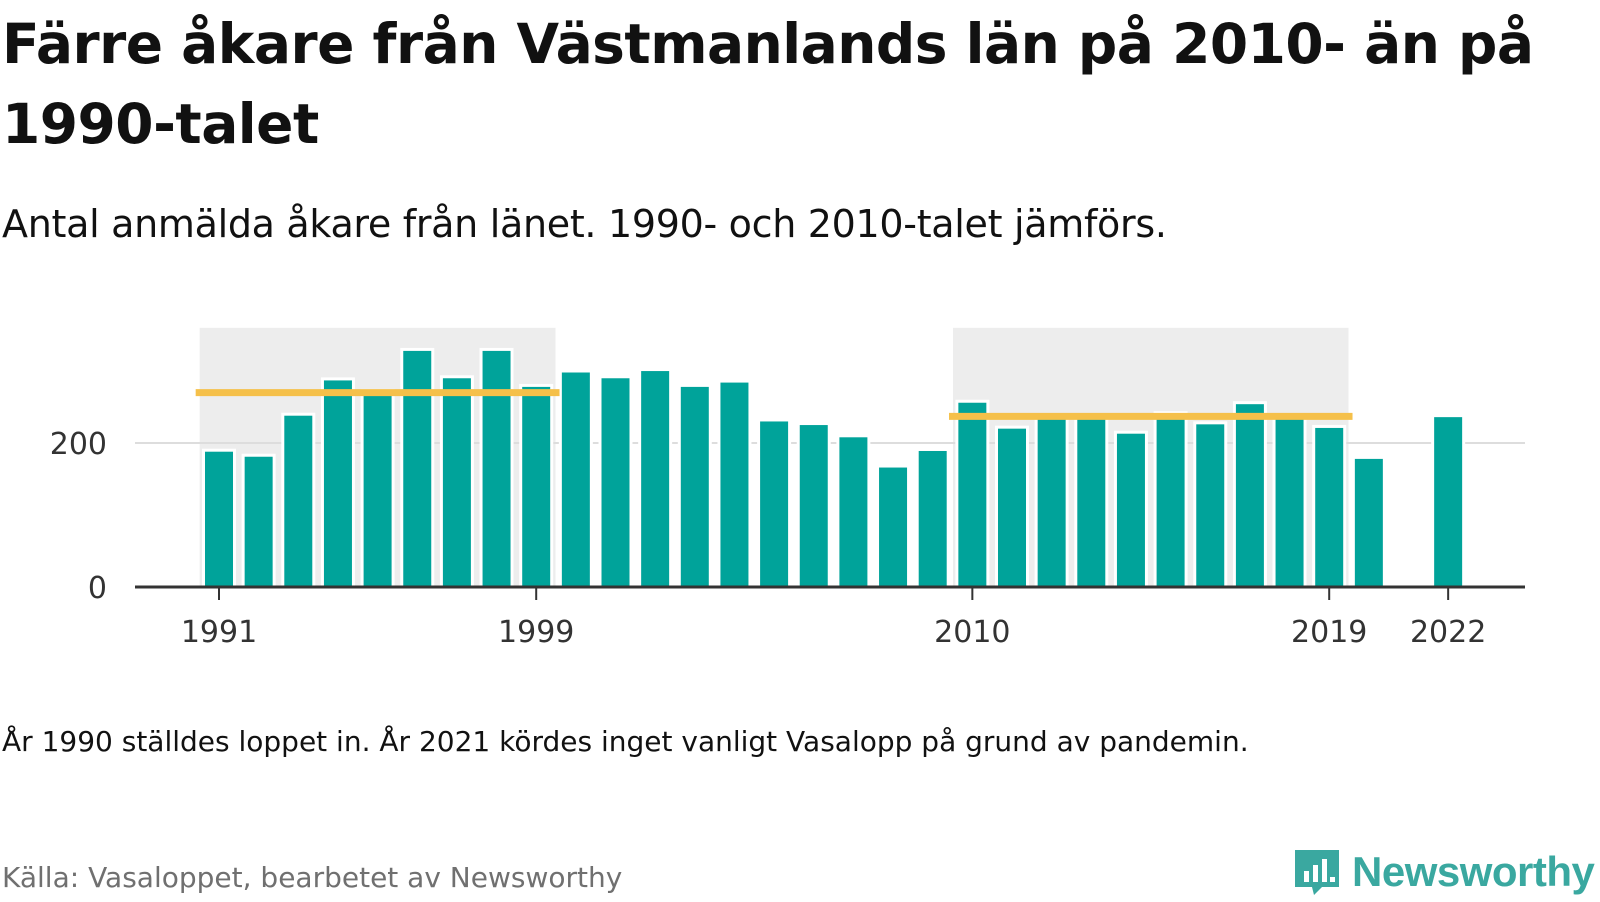 This screenshot has width=1600, height=902. Describe the element at coordinates (1473, 871) in the screenshot. I see `logo-text: Newsworthy` at that location.